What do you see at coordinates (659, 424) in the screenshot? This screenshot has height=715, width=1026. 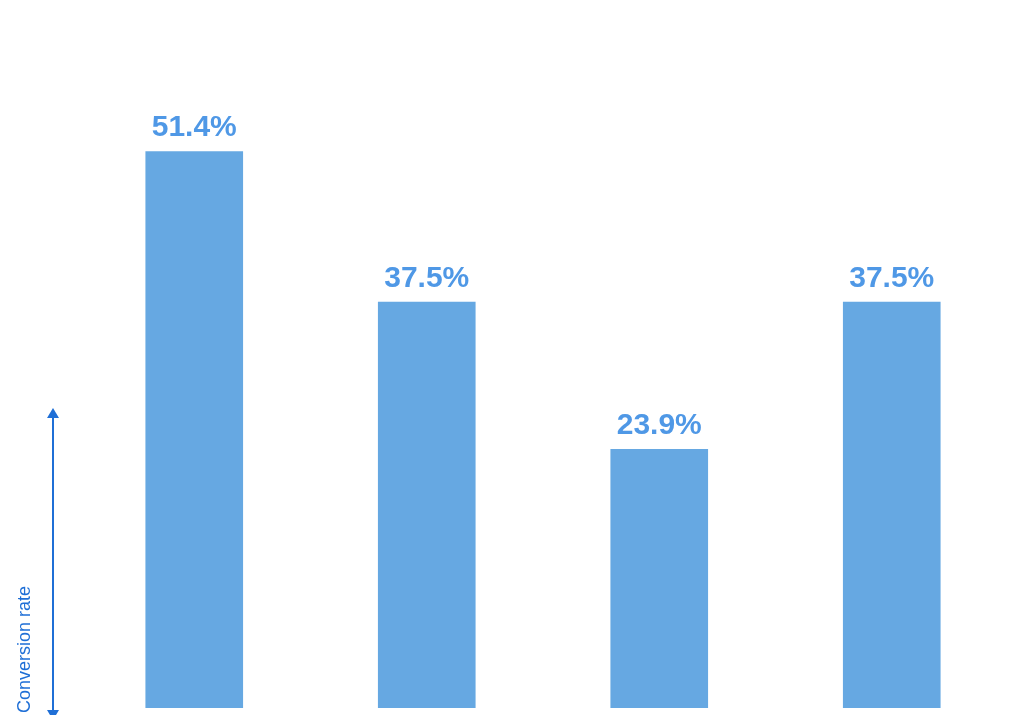 I see `data-label: 23.9%` at bounding box center [659, 424].